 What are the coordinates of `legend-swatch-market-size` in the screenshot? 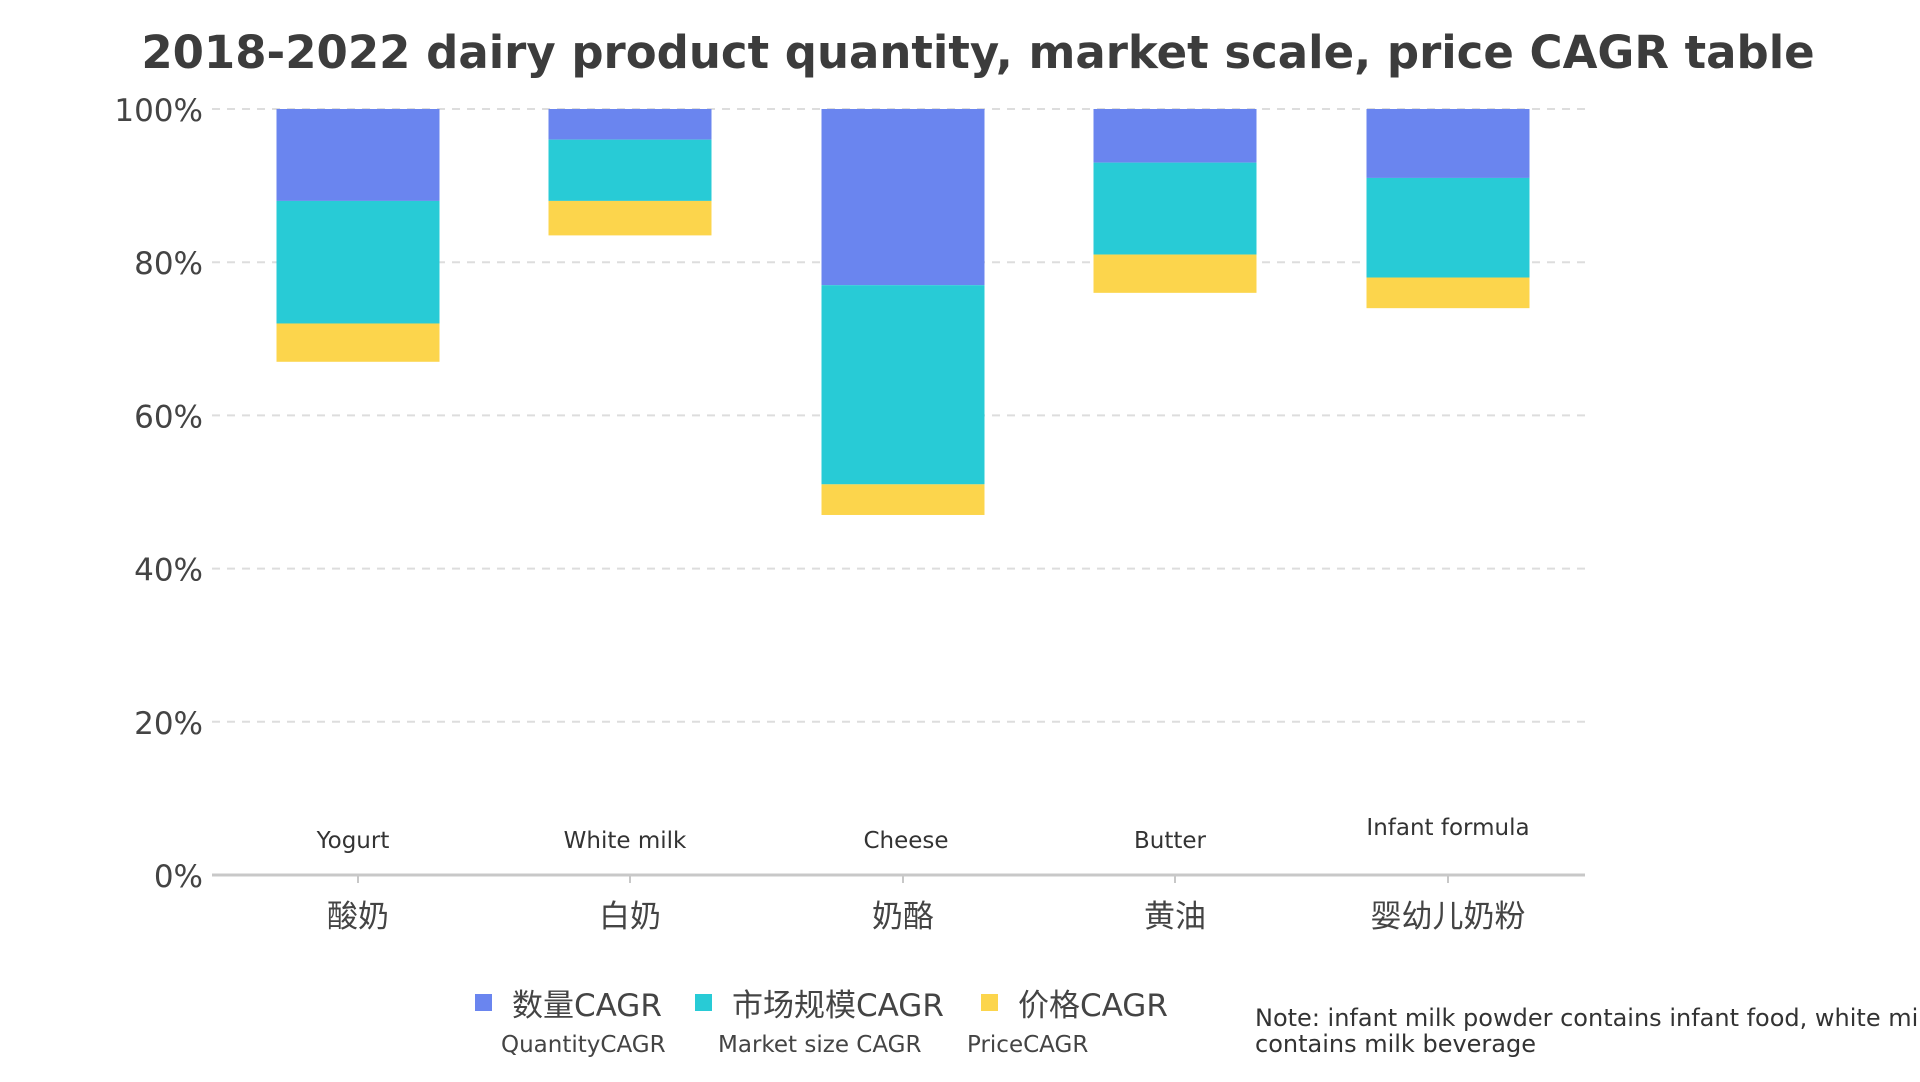 It's located at (703, 1002).